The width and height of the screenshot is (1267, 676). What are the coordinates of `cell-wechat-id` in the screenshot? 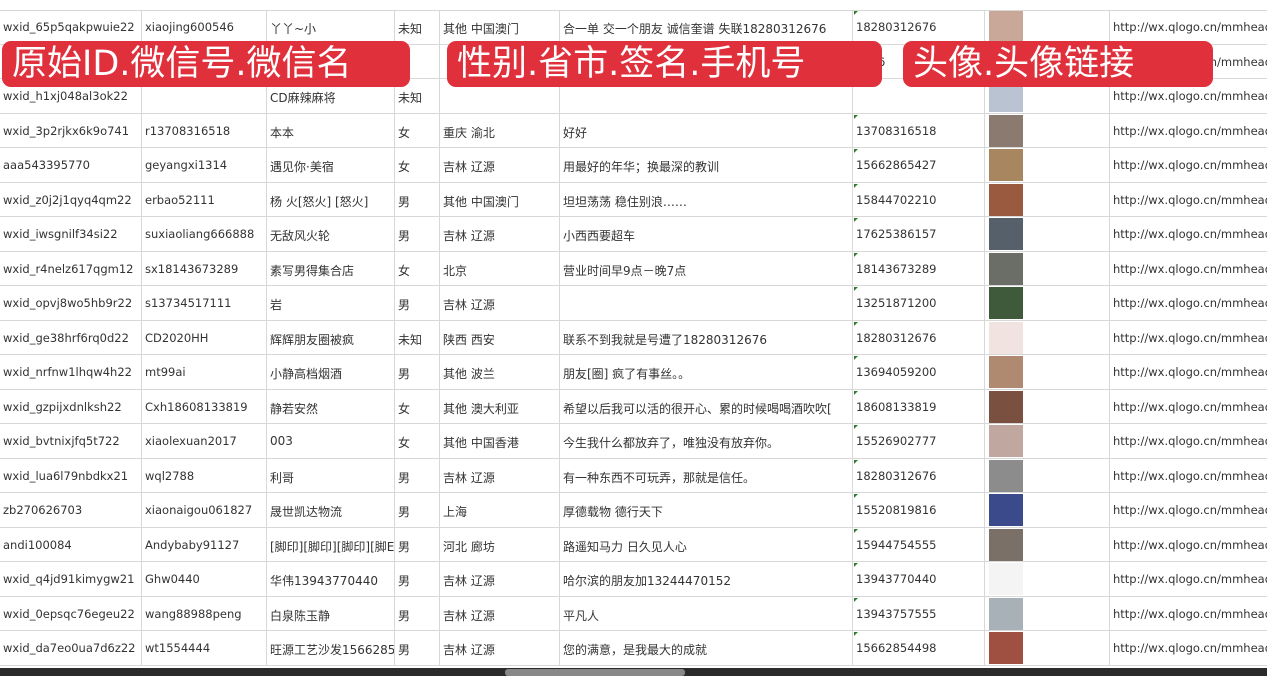 It's located at (204, 96).